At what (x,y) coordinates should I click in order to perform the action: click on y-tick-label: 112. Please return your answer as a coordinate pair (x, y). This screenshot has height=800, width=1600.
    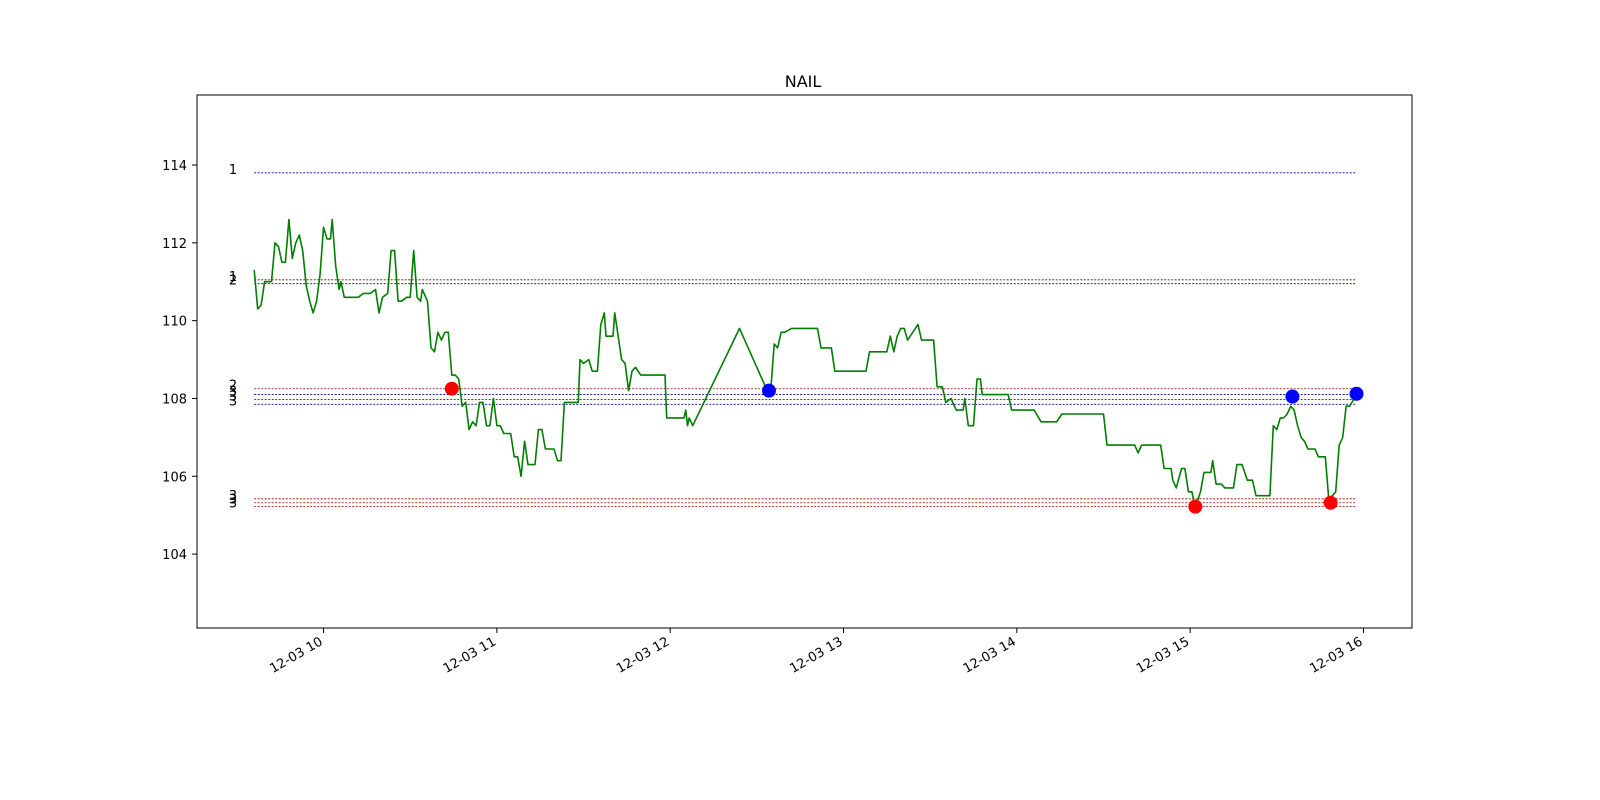
    Looking at the image, I should click on (174, 244).